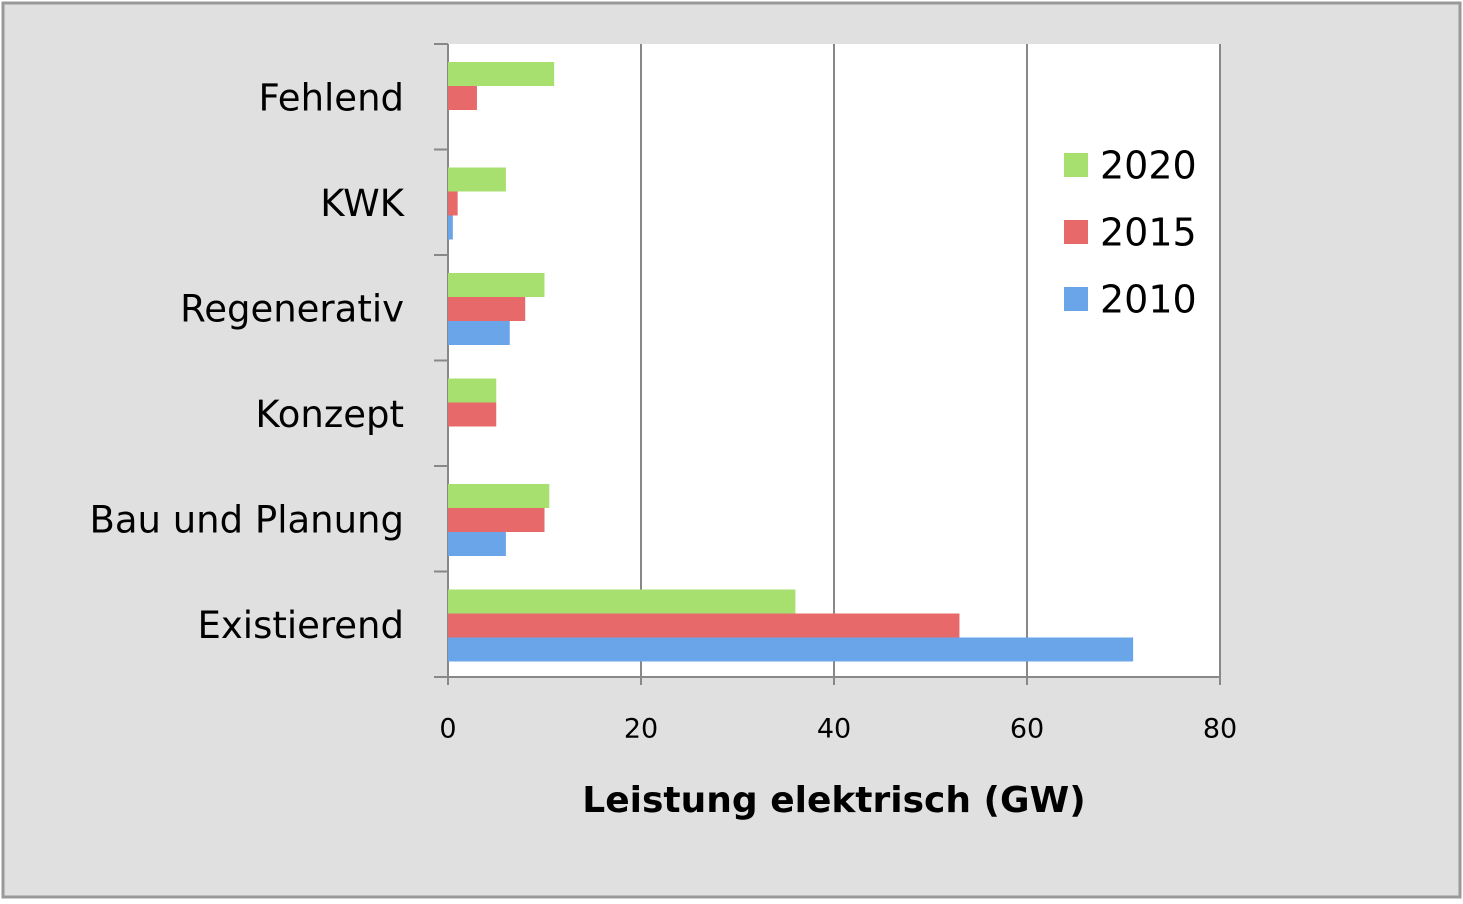 The width and height of the screenshot is (1463, 904). I want to click on legend-label: 2020, so click(1148, 166).